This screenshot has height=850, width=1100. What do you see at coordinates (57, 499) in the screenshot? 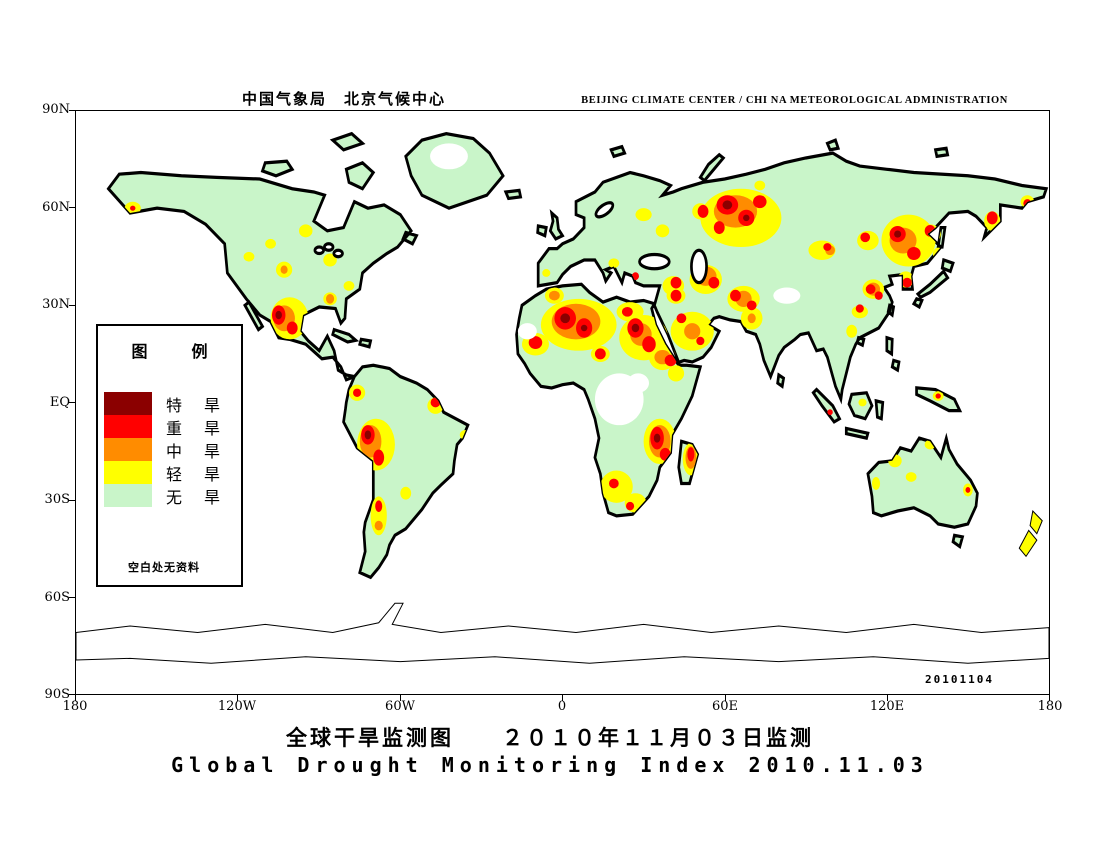
I see `lat-label-30s: 30S` at bounding box center [57, 499].